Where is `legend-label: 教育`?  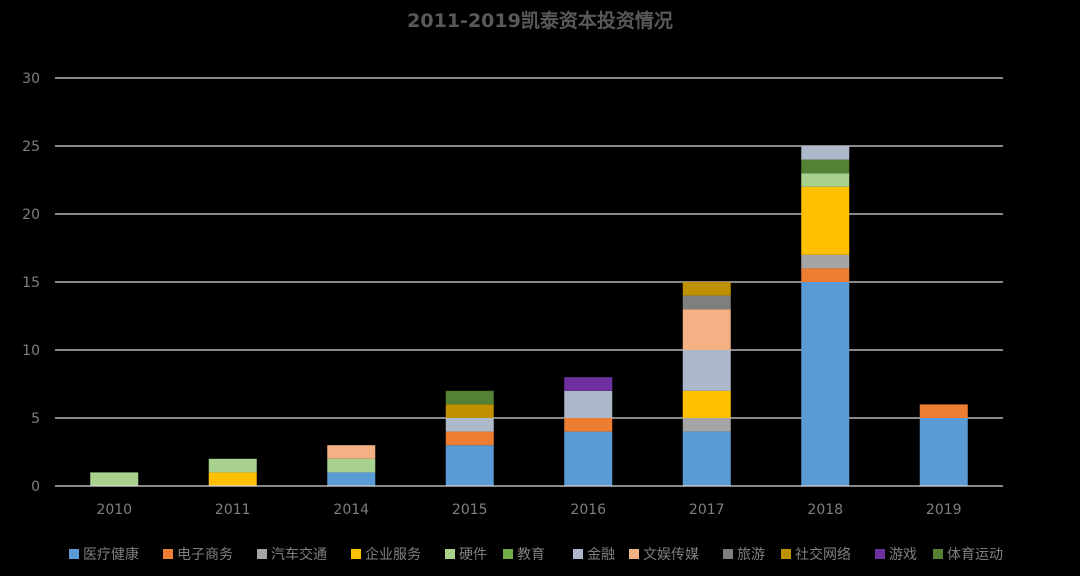
legend-label: 教育 is located at coordinates (531, 555).